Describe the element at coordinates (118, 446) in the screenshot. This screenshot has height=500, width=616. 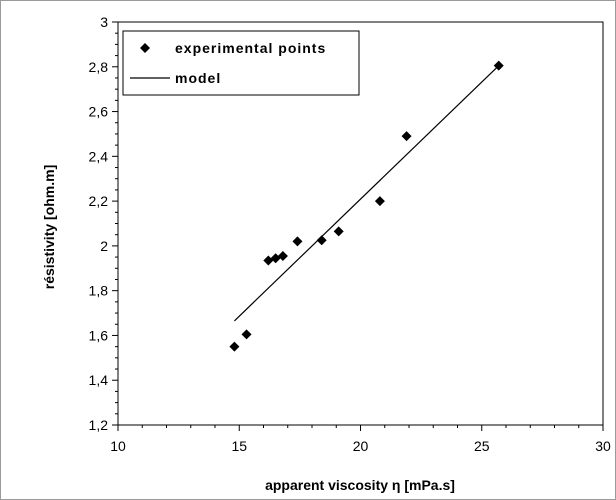
I see `x-tick-label: 10` at that location.